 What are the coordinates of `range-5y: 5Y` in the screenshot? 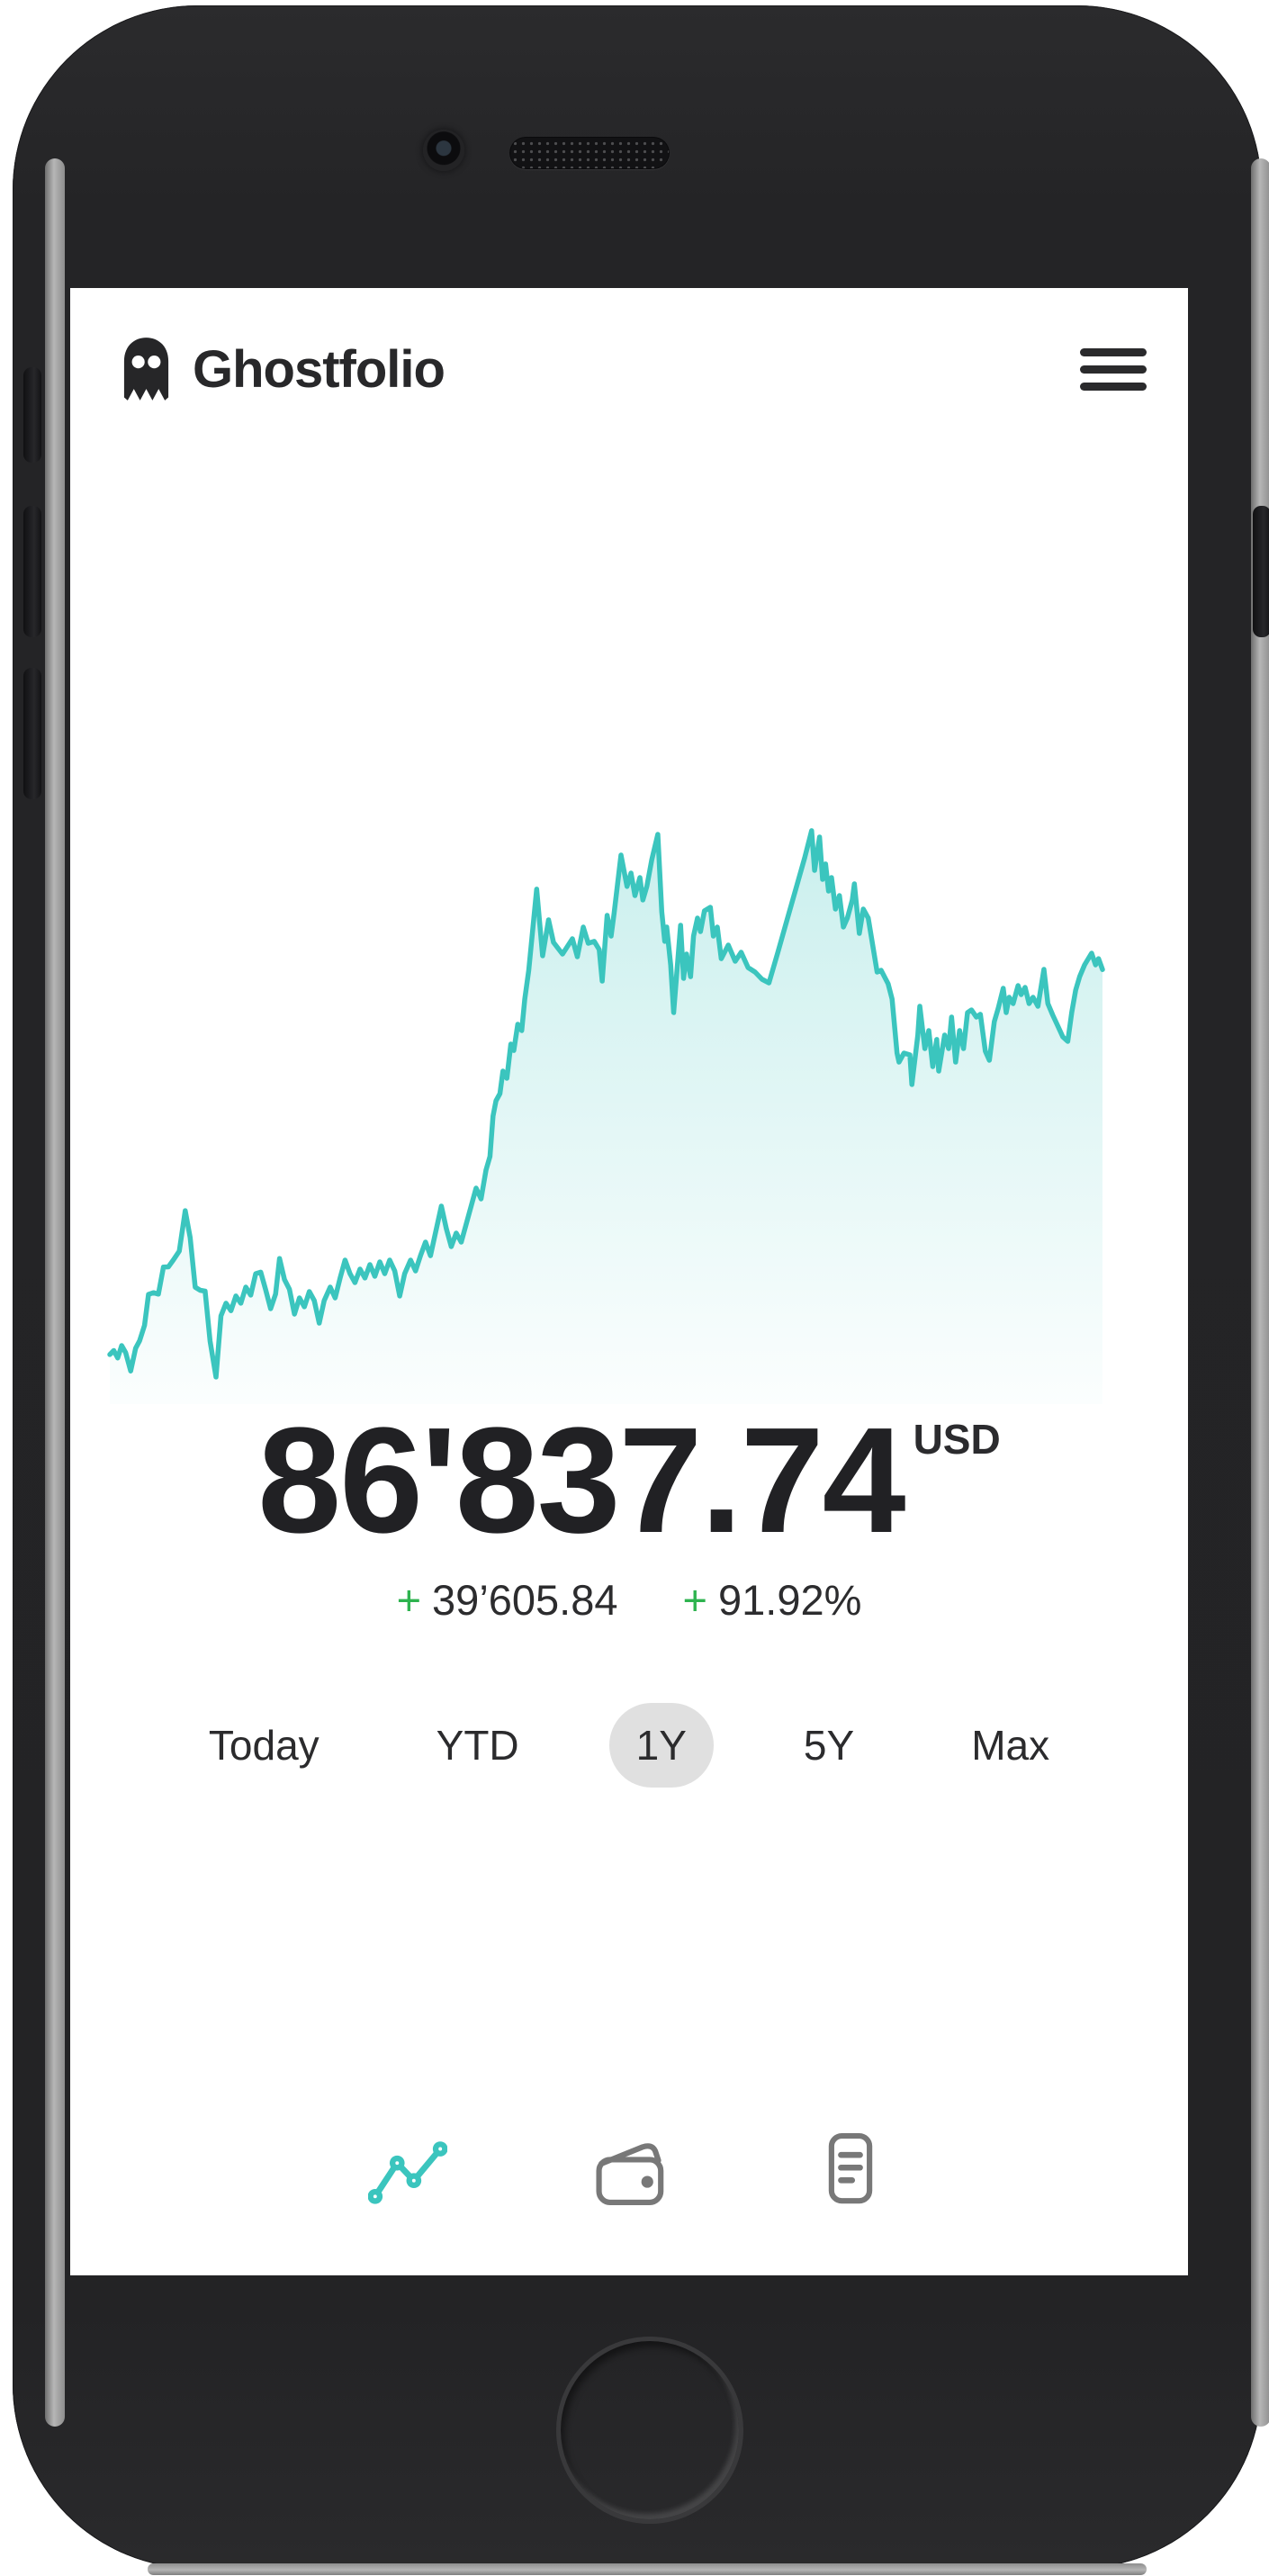 It's located at (829, 1745).